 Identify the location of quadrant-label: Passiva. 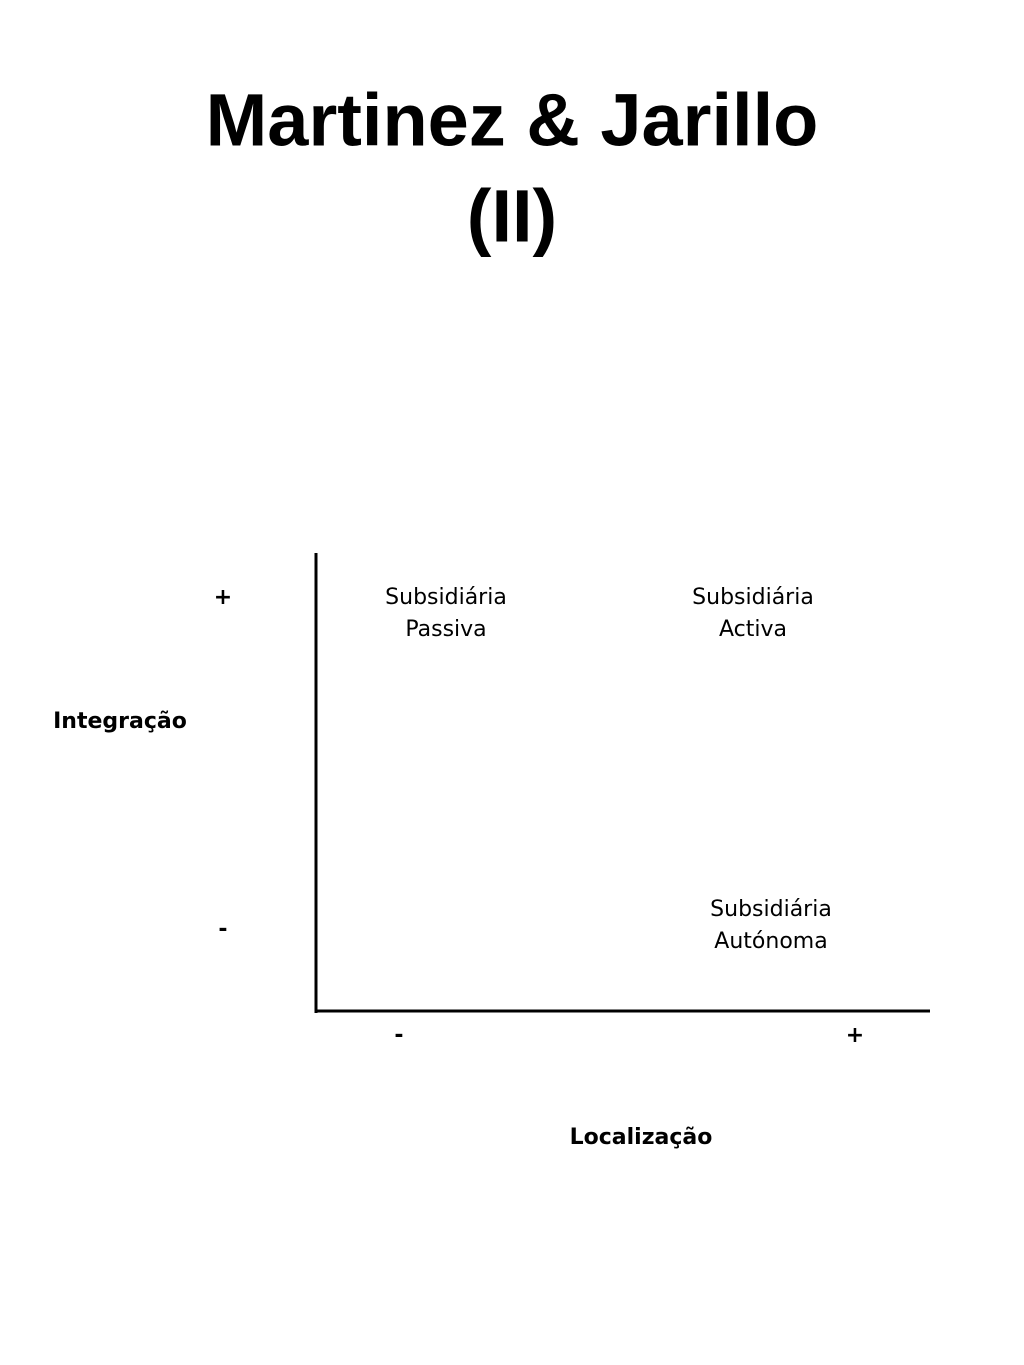
(445, 629).